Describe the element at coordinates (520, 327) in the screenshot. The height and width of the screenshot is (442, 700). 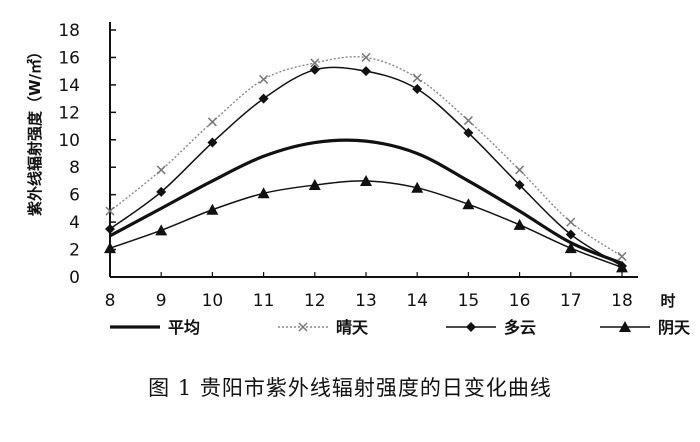
I see `legend-label: 多云` at that location.